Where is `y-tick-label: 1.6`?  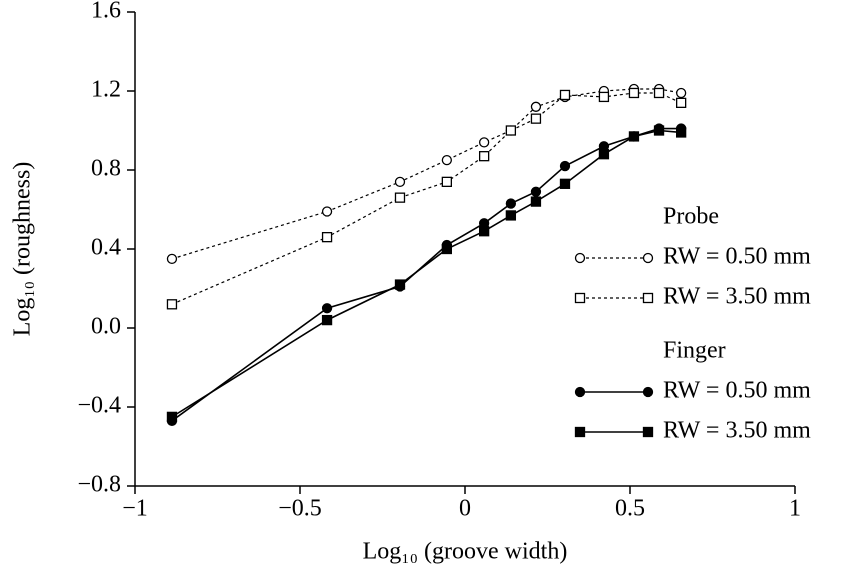
y-tick-label: 1.6 is located at coordinates (106, 12).